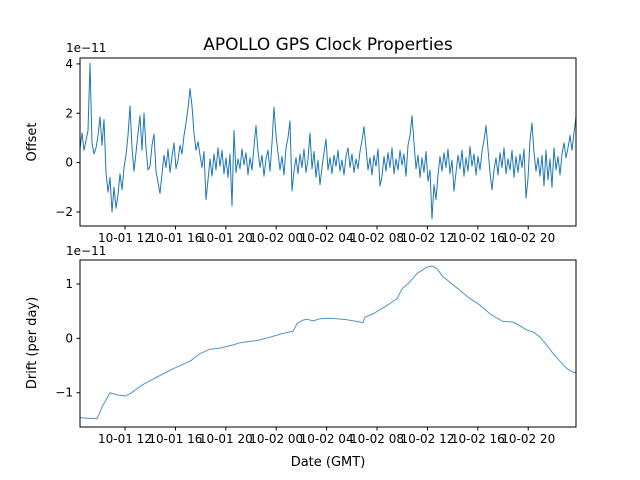  What do you see at coordinates (32, 343) in the screenshot?
I see `bottom-y-axis-label: Drift (per day)` at bounding box center [32, 343].